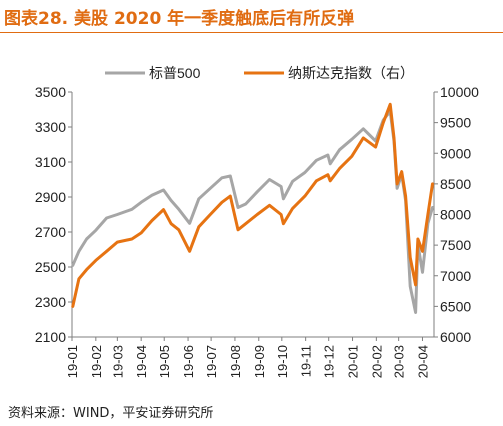  I want to click on source-note: 资料来源：WIND，平安证券研究所, so click(111, 413).